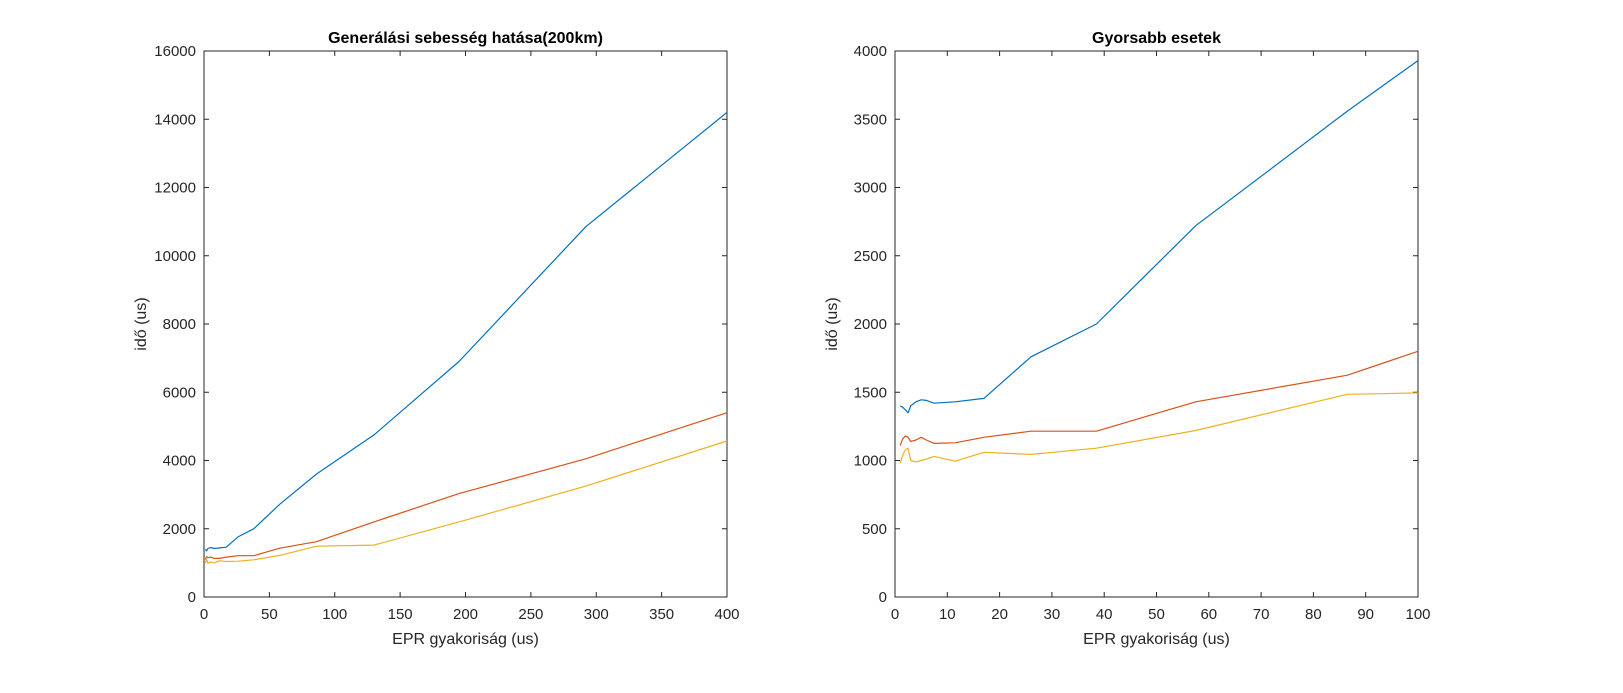  What do you see at coordinates (1208, 614) in the screenshot?
I see `x-tick-label: 60` at bounding box center [1208, 614].